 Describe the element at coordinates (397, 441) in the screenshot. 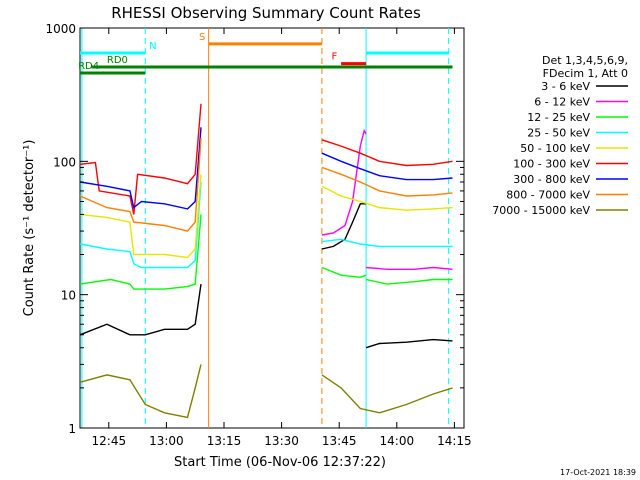

I see `x-tick-label: 14:00` at that location.